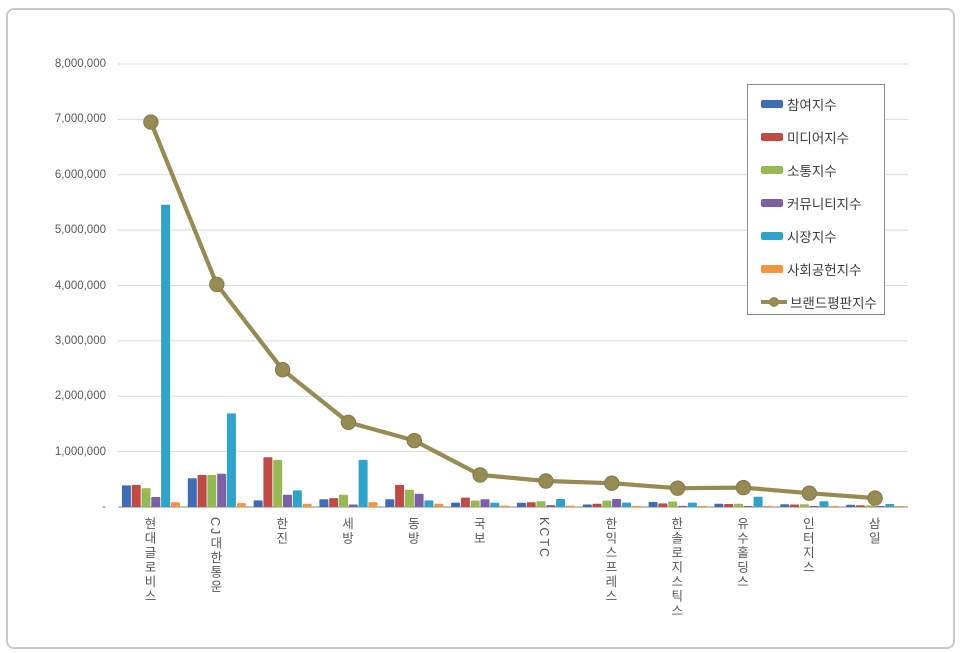  Describe the element at coordinates (812, 105) in the screenshot. I see `legend-label: 참여지수` at that location.